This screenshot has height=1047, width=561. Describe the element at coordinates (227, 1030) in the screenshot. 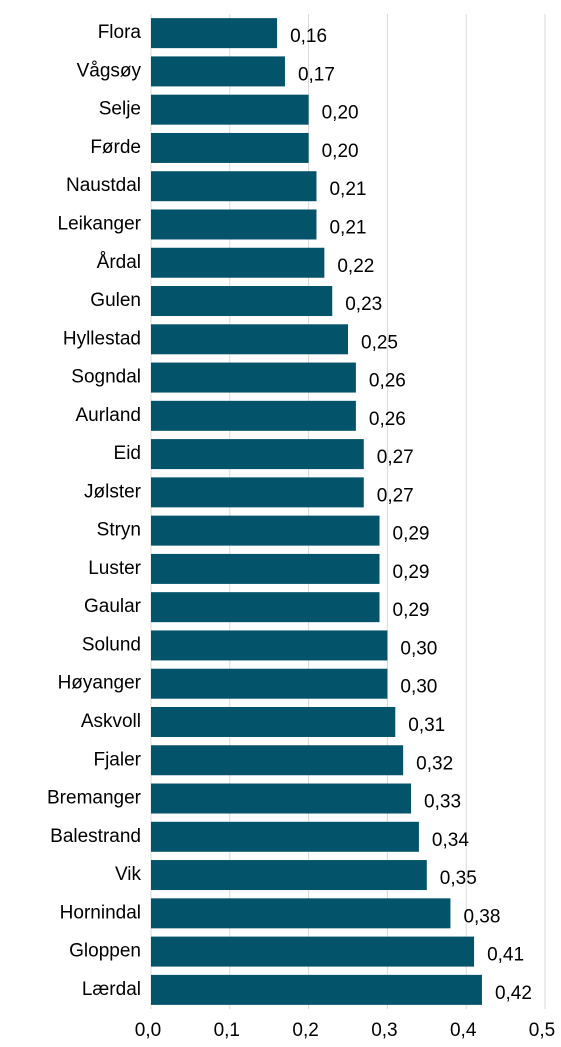

I see `x-tick-label: 0,1` at that location.